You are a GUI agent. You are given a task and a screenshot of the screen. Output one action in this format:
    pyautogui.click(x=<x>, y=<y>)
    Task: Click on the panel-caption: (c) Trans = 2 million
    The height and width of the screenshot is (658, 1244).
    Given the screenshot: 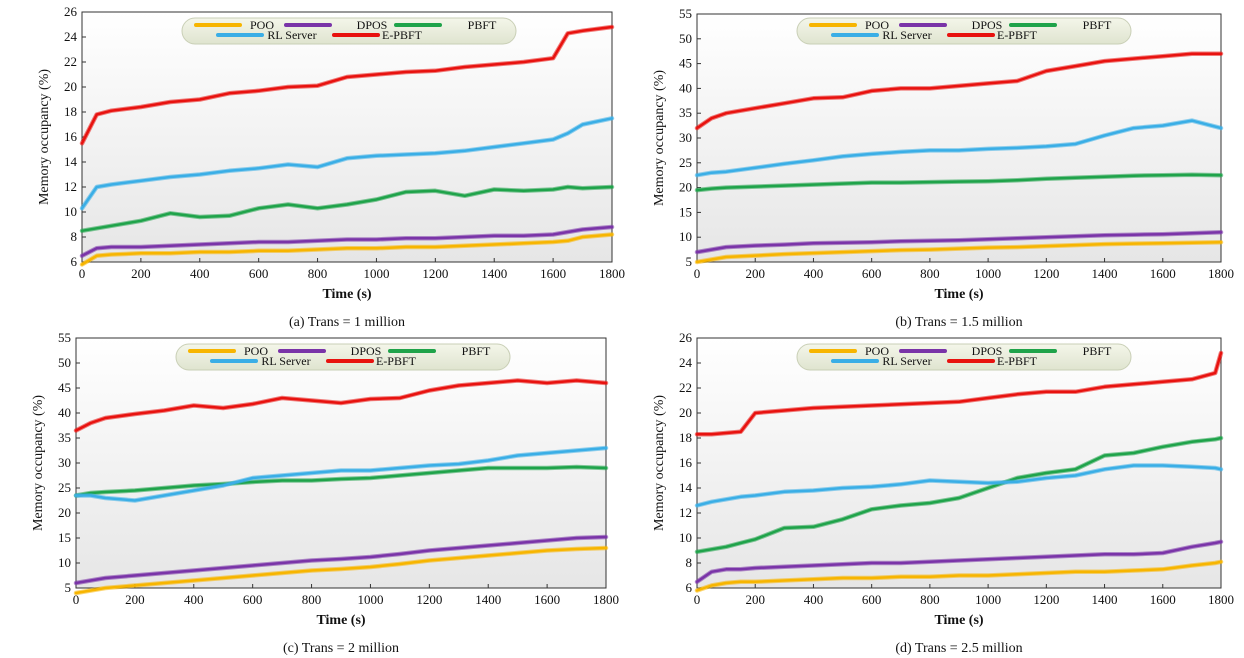 What is the action you would take?
    pyautogui.click(x=341, y=648)
    